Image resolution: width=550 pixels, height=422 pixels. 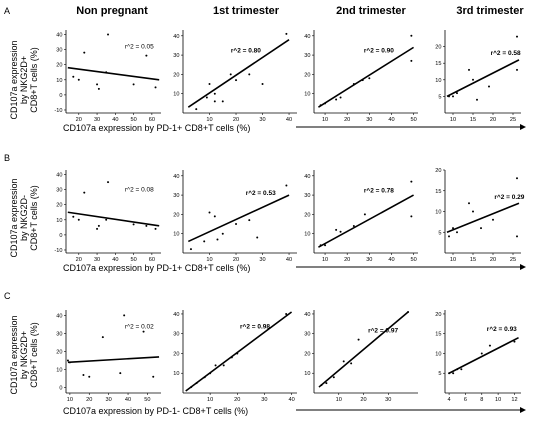 What do you see at coordinates (438, 354) in the screenshot?
I see `panel-c-3rd-trimester-y-tick-label-1: 10` at bounding box center [438, 354].